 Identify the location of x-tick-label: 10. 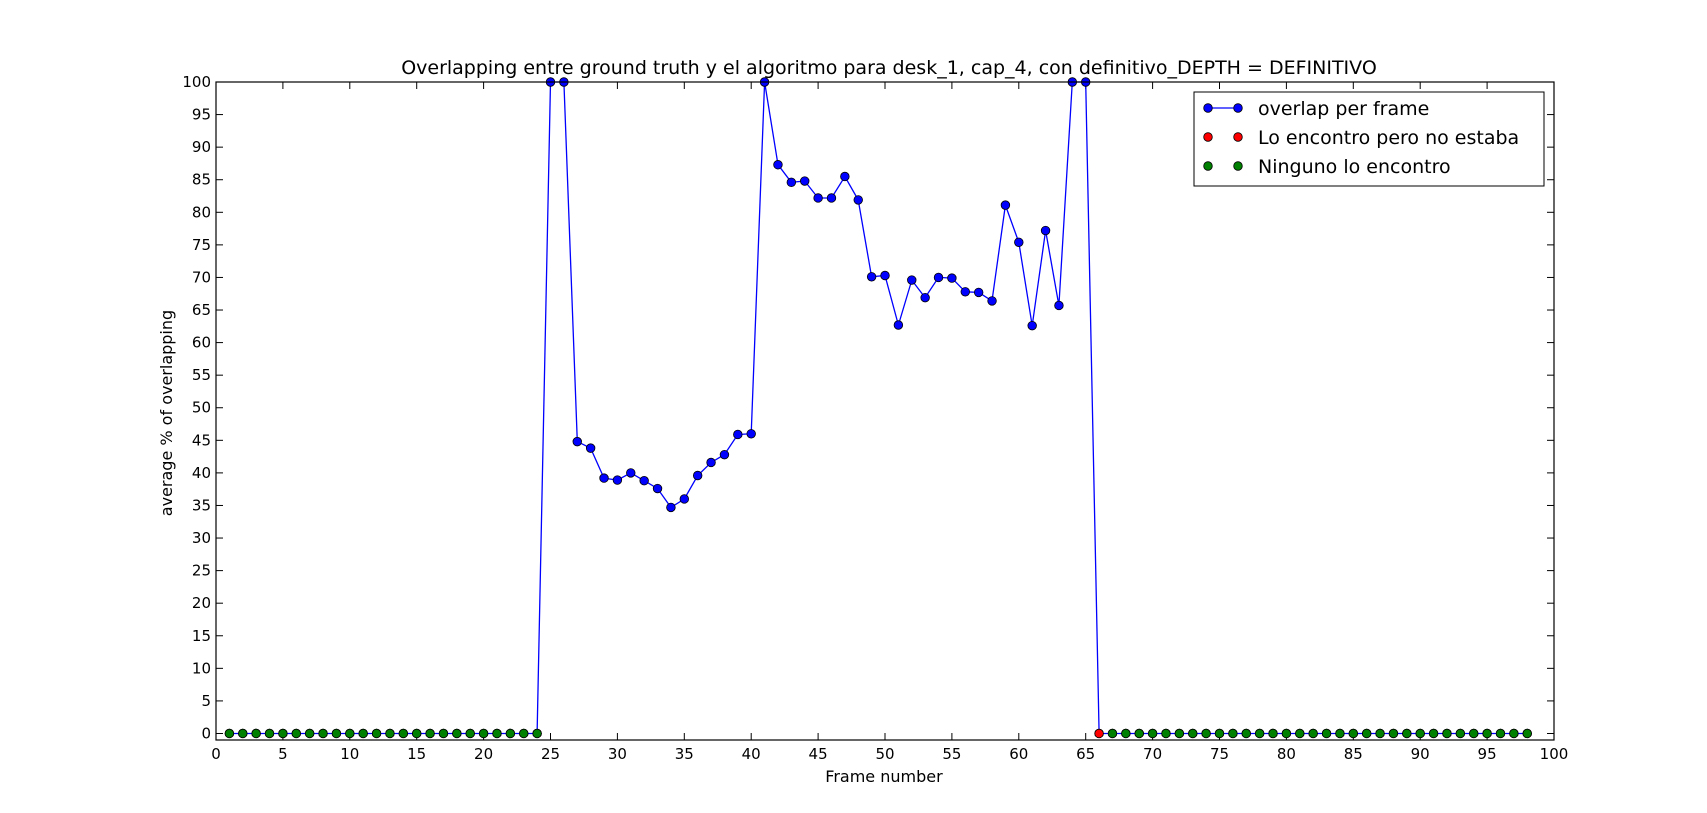
(349, 754).